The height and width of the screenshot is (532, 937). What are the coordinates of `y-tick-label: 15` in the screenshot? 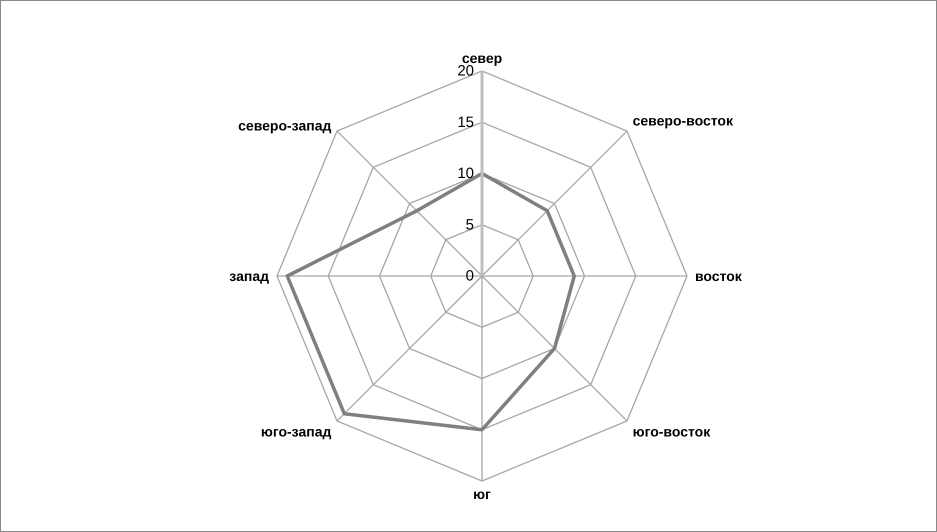 It's located at (465, 122).